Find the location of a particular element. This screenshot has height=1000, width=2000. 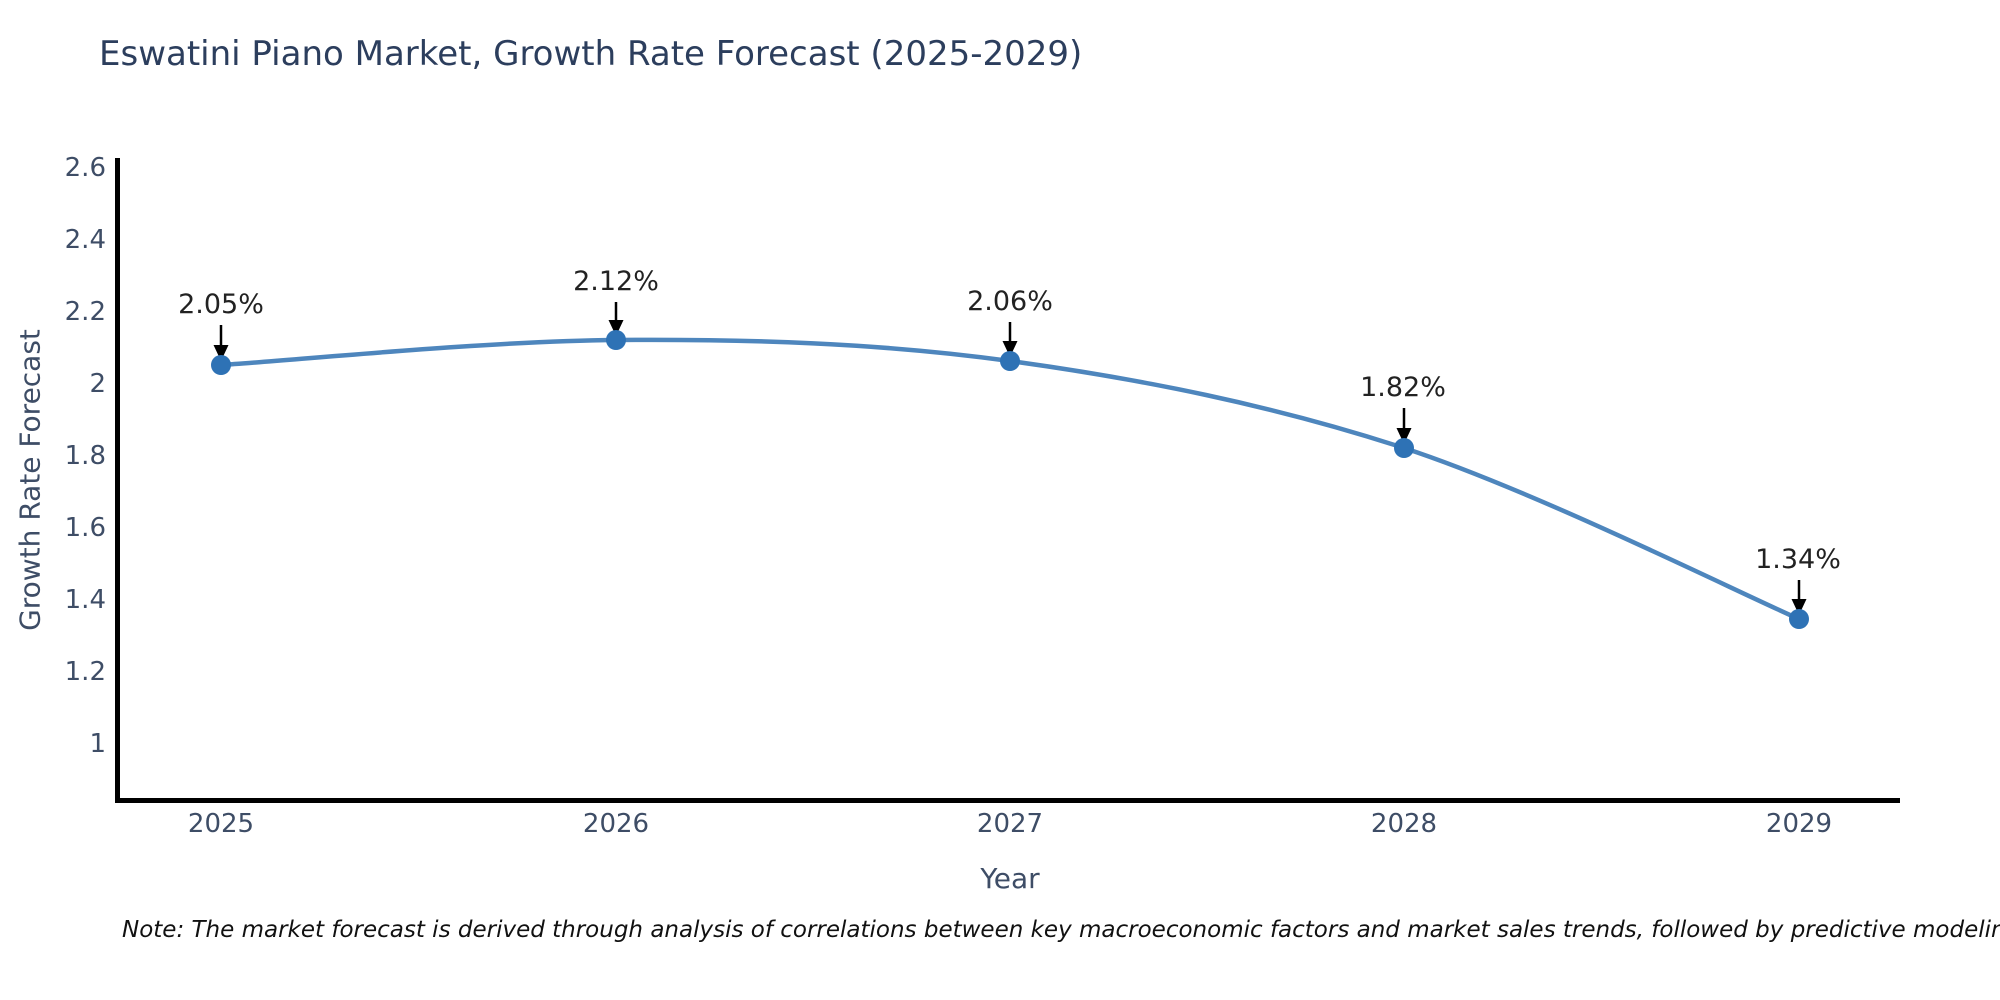

x-tick-label: 2026 is located at coordinates (616, 824).